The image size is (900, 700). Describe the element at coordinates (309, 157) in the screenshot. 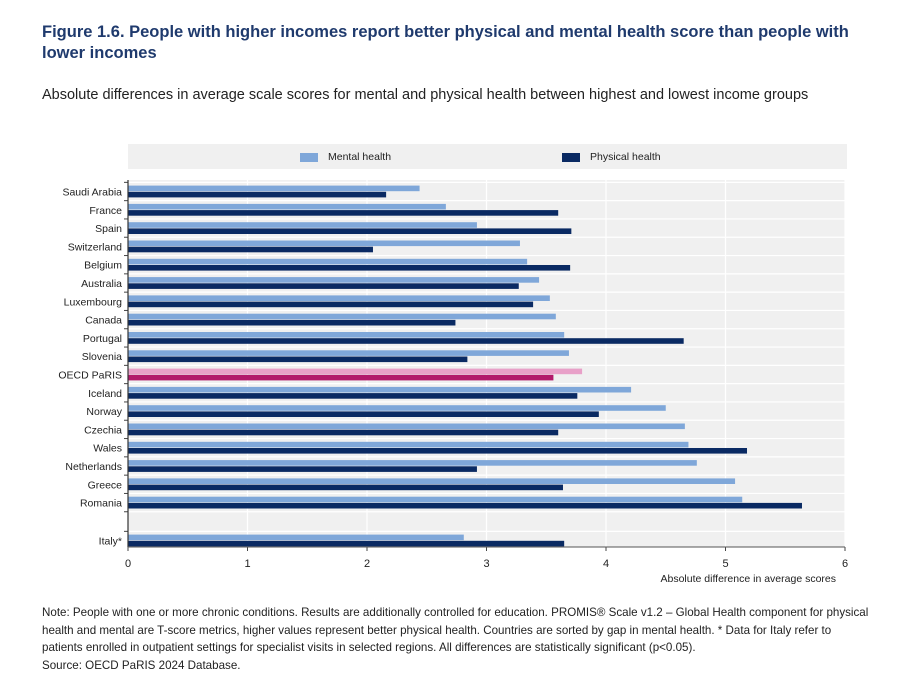

I see `legend-swatch-mental` at that location.